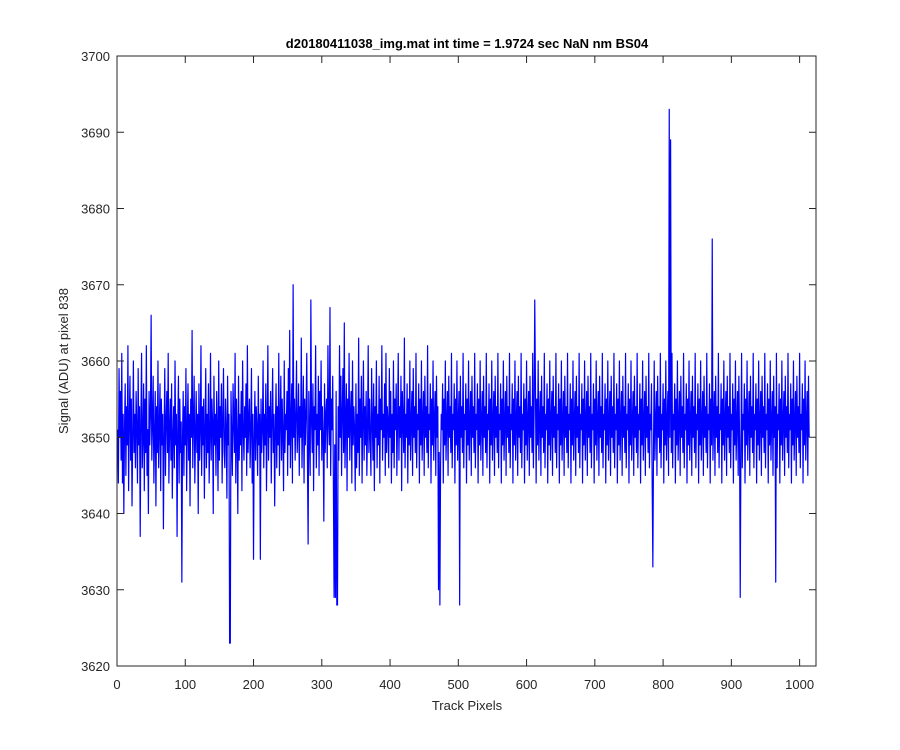  What do you see at coordinates (595, 684) in the screenshot?
I see `x-tick-label: 700` at bounding box center [595, 684].